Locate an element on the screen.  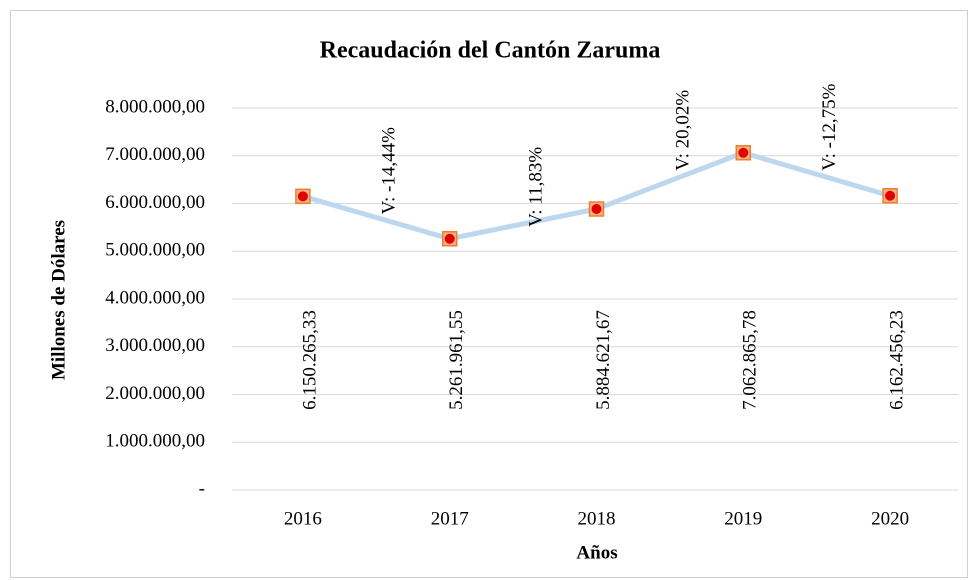
y-tick-label: 6.000.000,00 is located at coordinates (155, 202).